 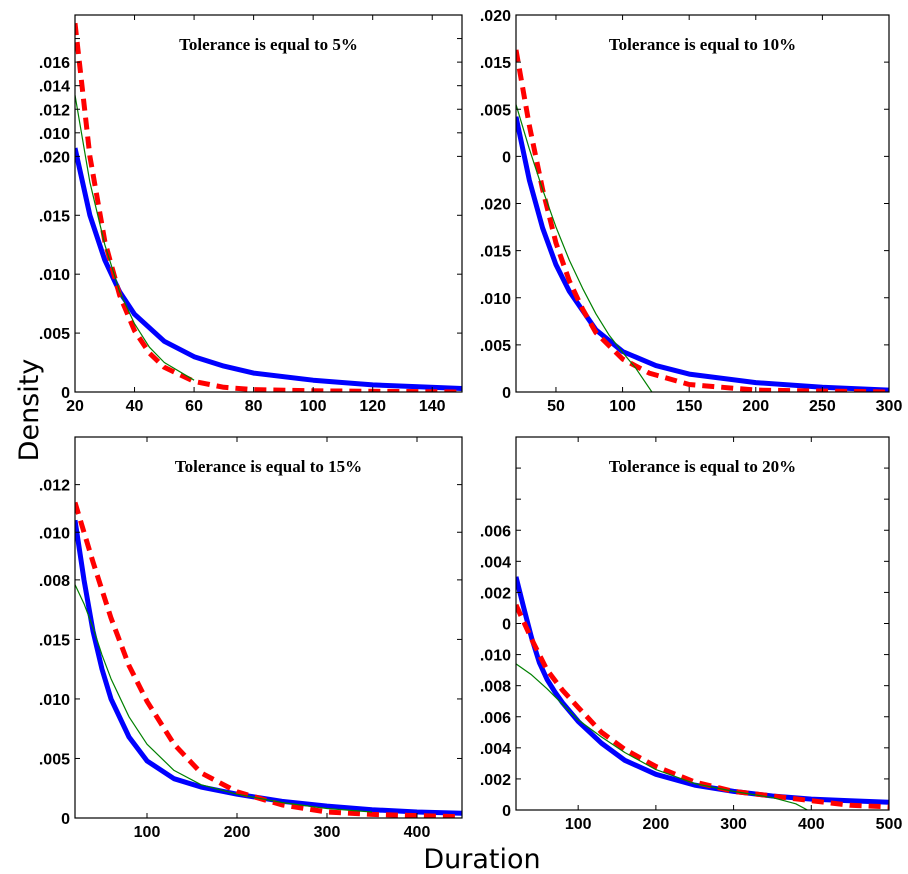 I want to click on series-group, so click(x=702, y=693).